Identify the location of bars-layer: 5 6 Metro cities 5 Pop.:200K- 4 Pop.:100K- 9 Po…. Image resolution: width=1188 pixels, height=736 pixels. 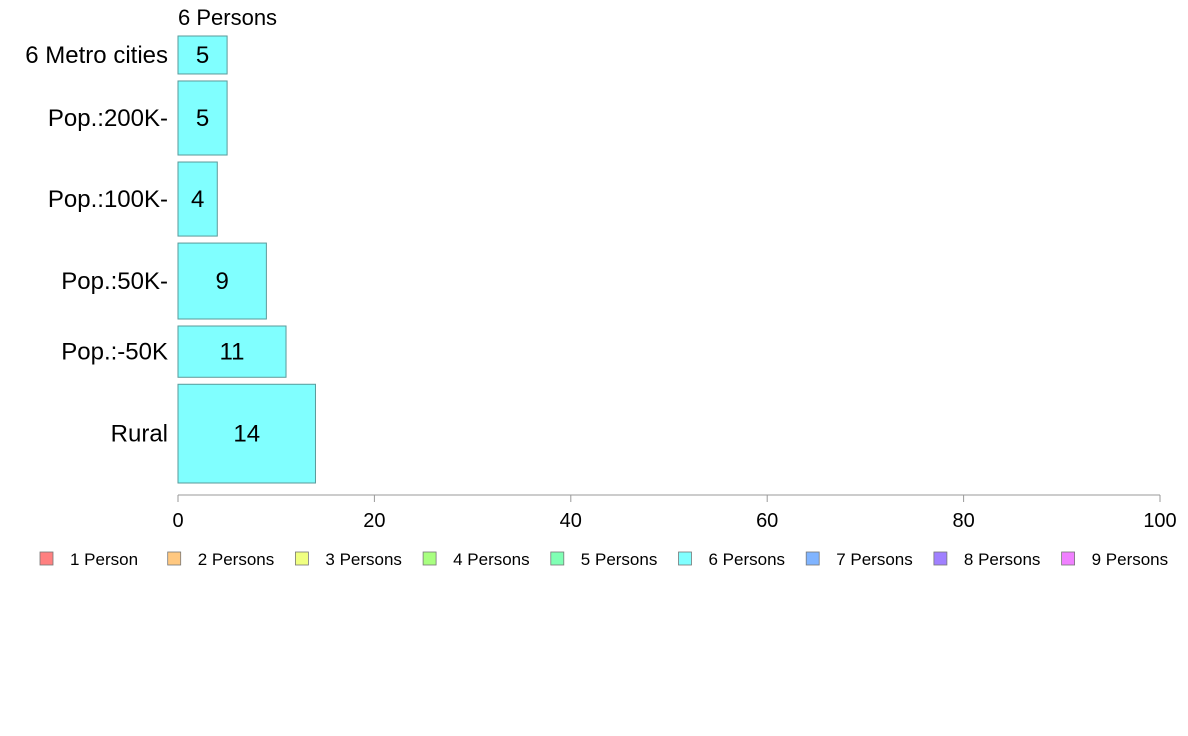
(170, 259).